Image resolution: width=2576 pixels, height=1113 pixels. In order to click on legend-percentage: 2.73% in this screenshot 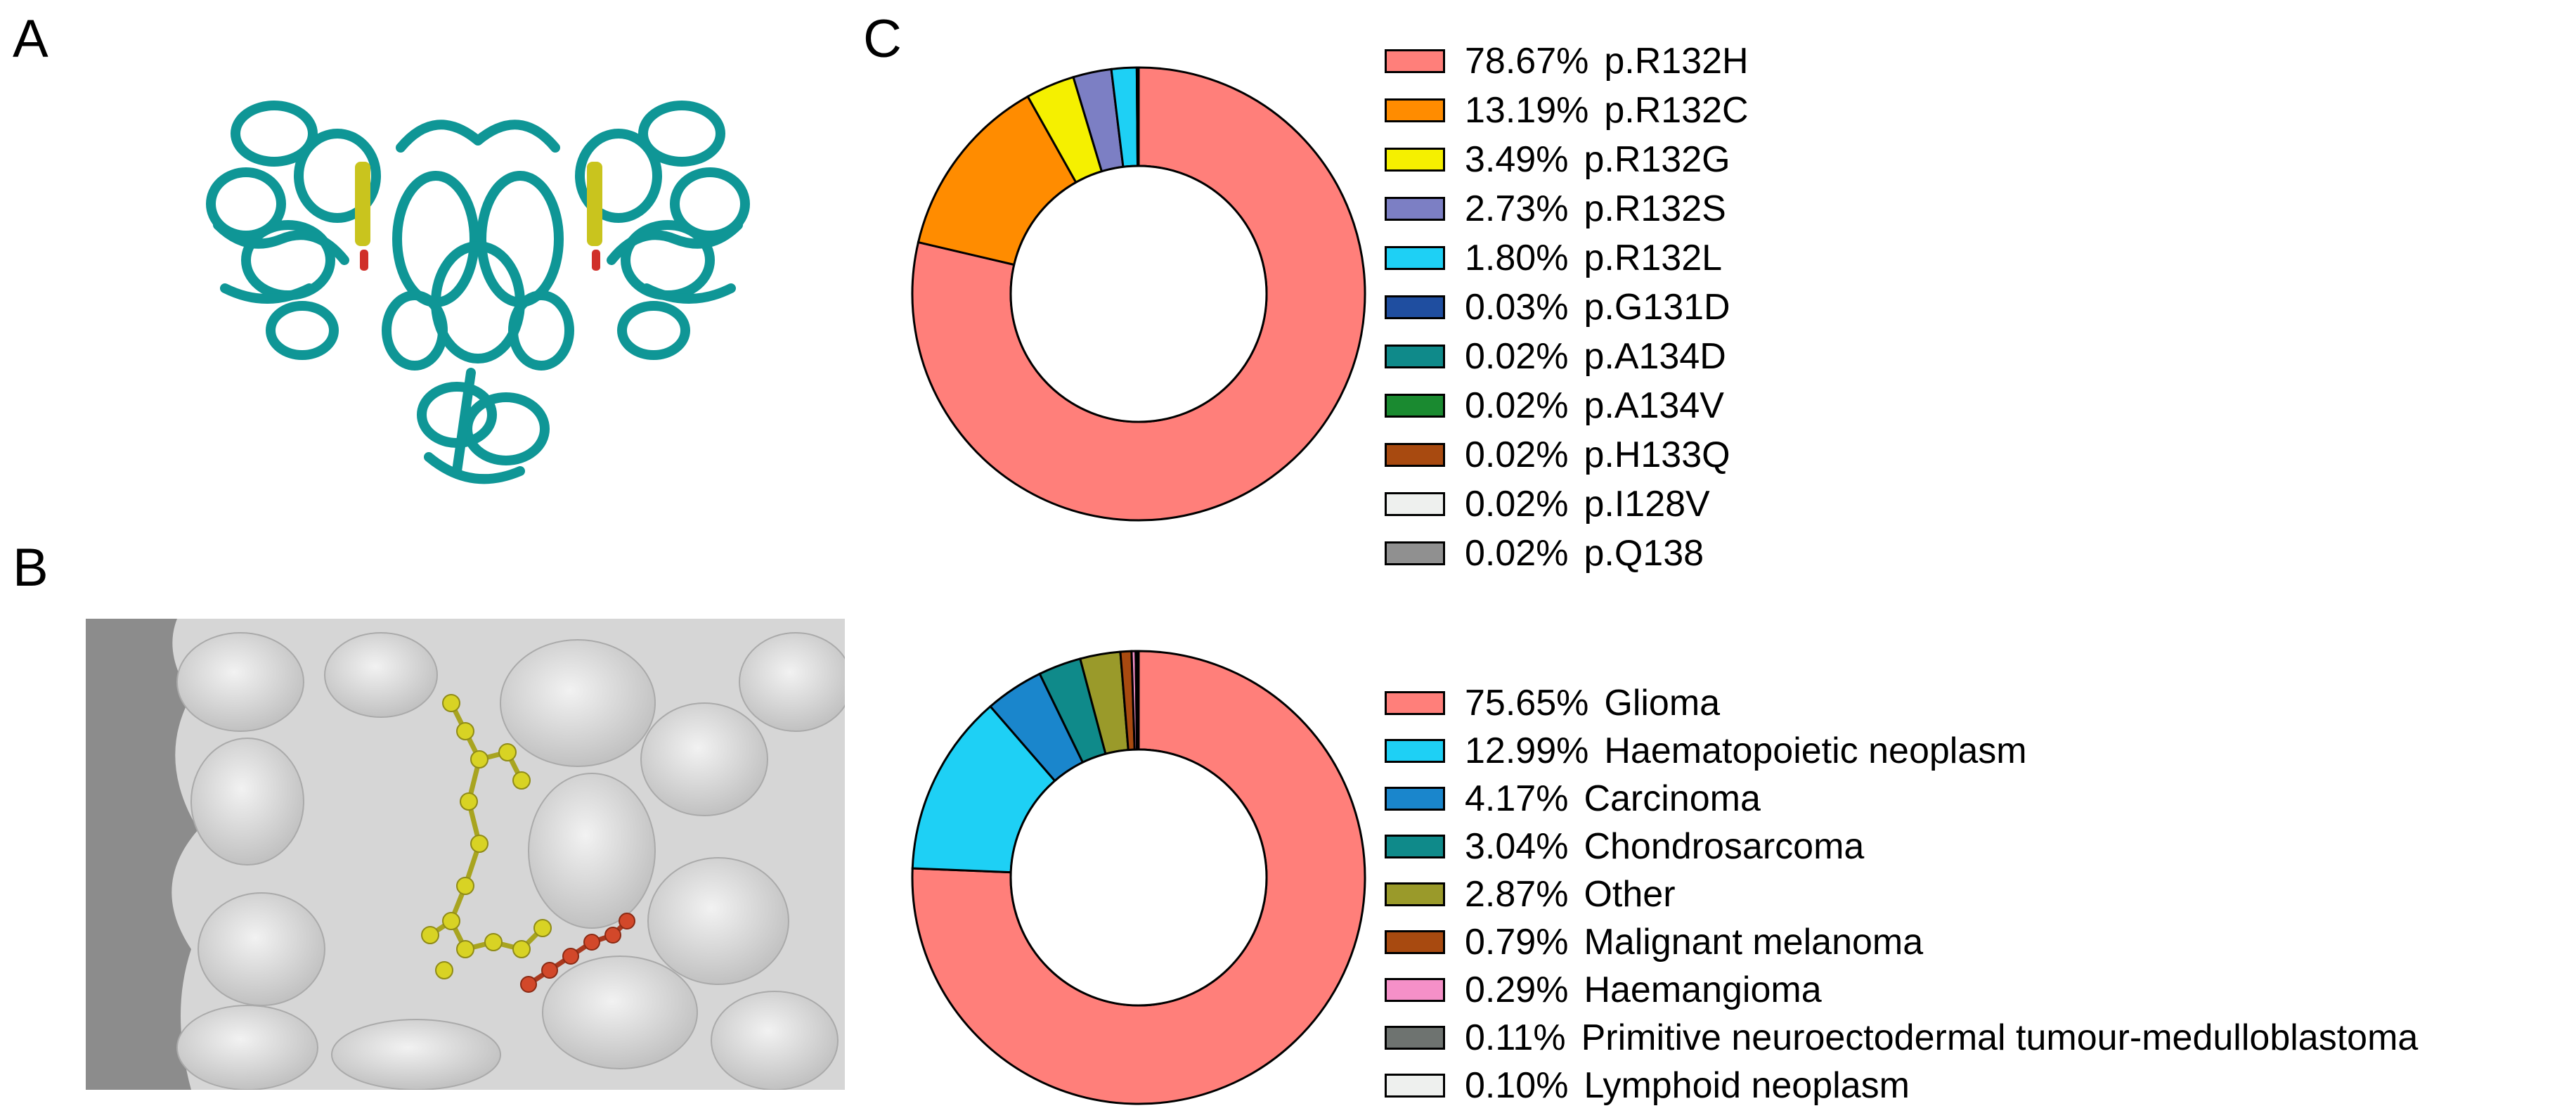, I will do `click(1517, 208)`.